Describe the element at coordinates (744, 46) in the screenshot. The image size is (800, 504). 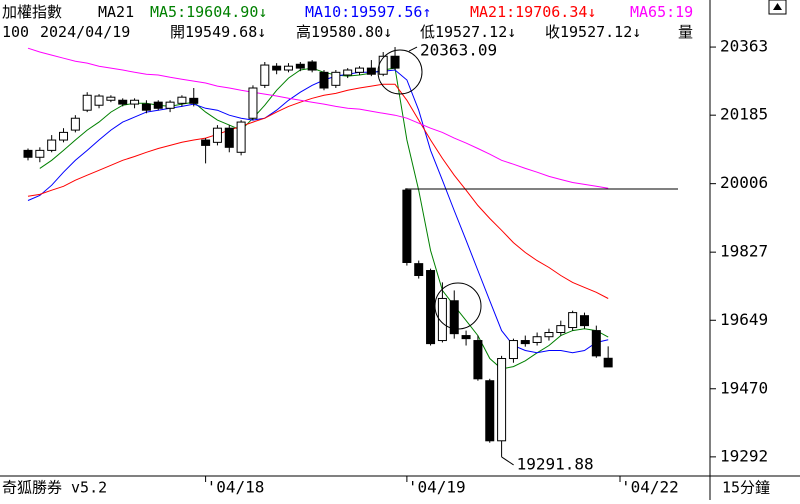
I see `y-tick-label: 20363` at that location.